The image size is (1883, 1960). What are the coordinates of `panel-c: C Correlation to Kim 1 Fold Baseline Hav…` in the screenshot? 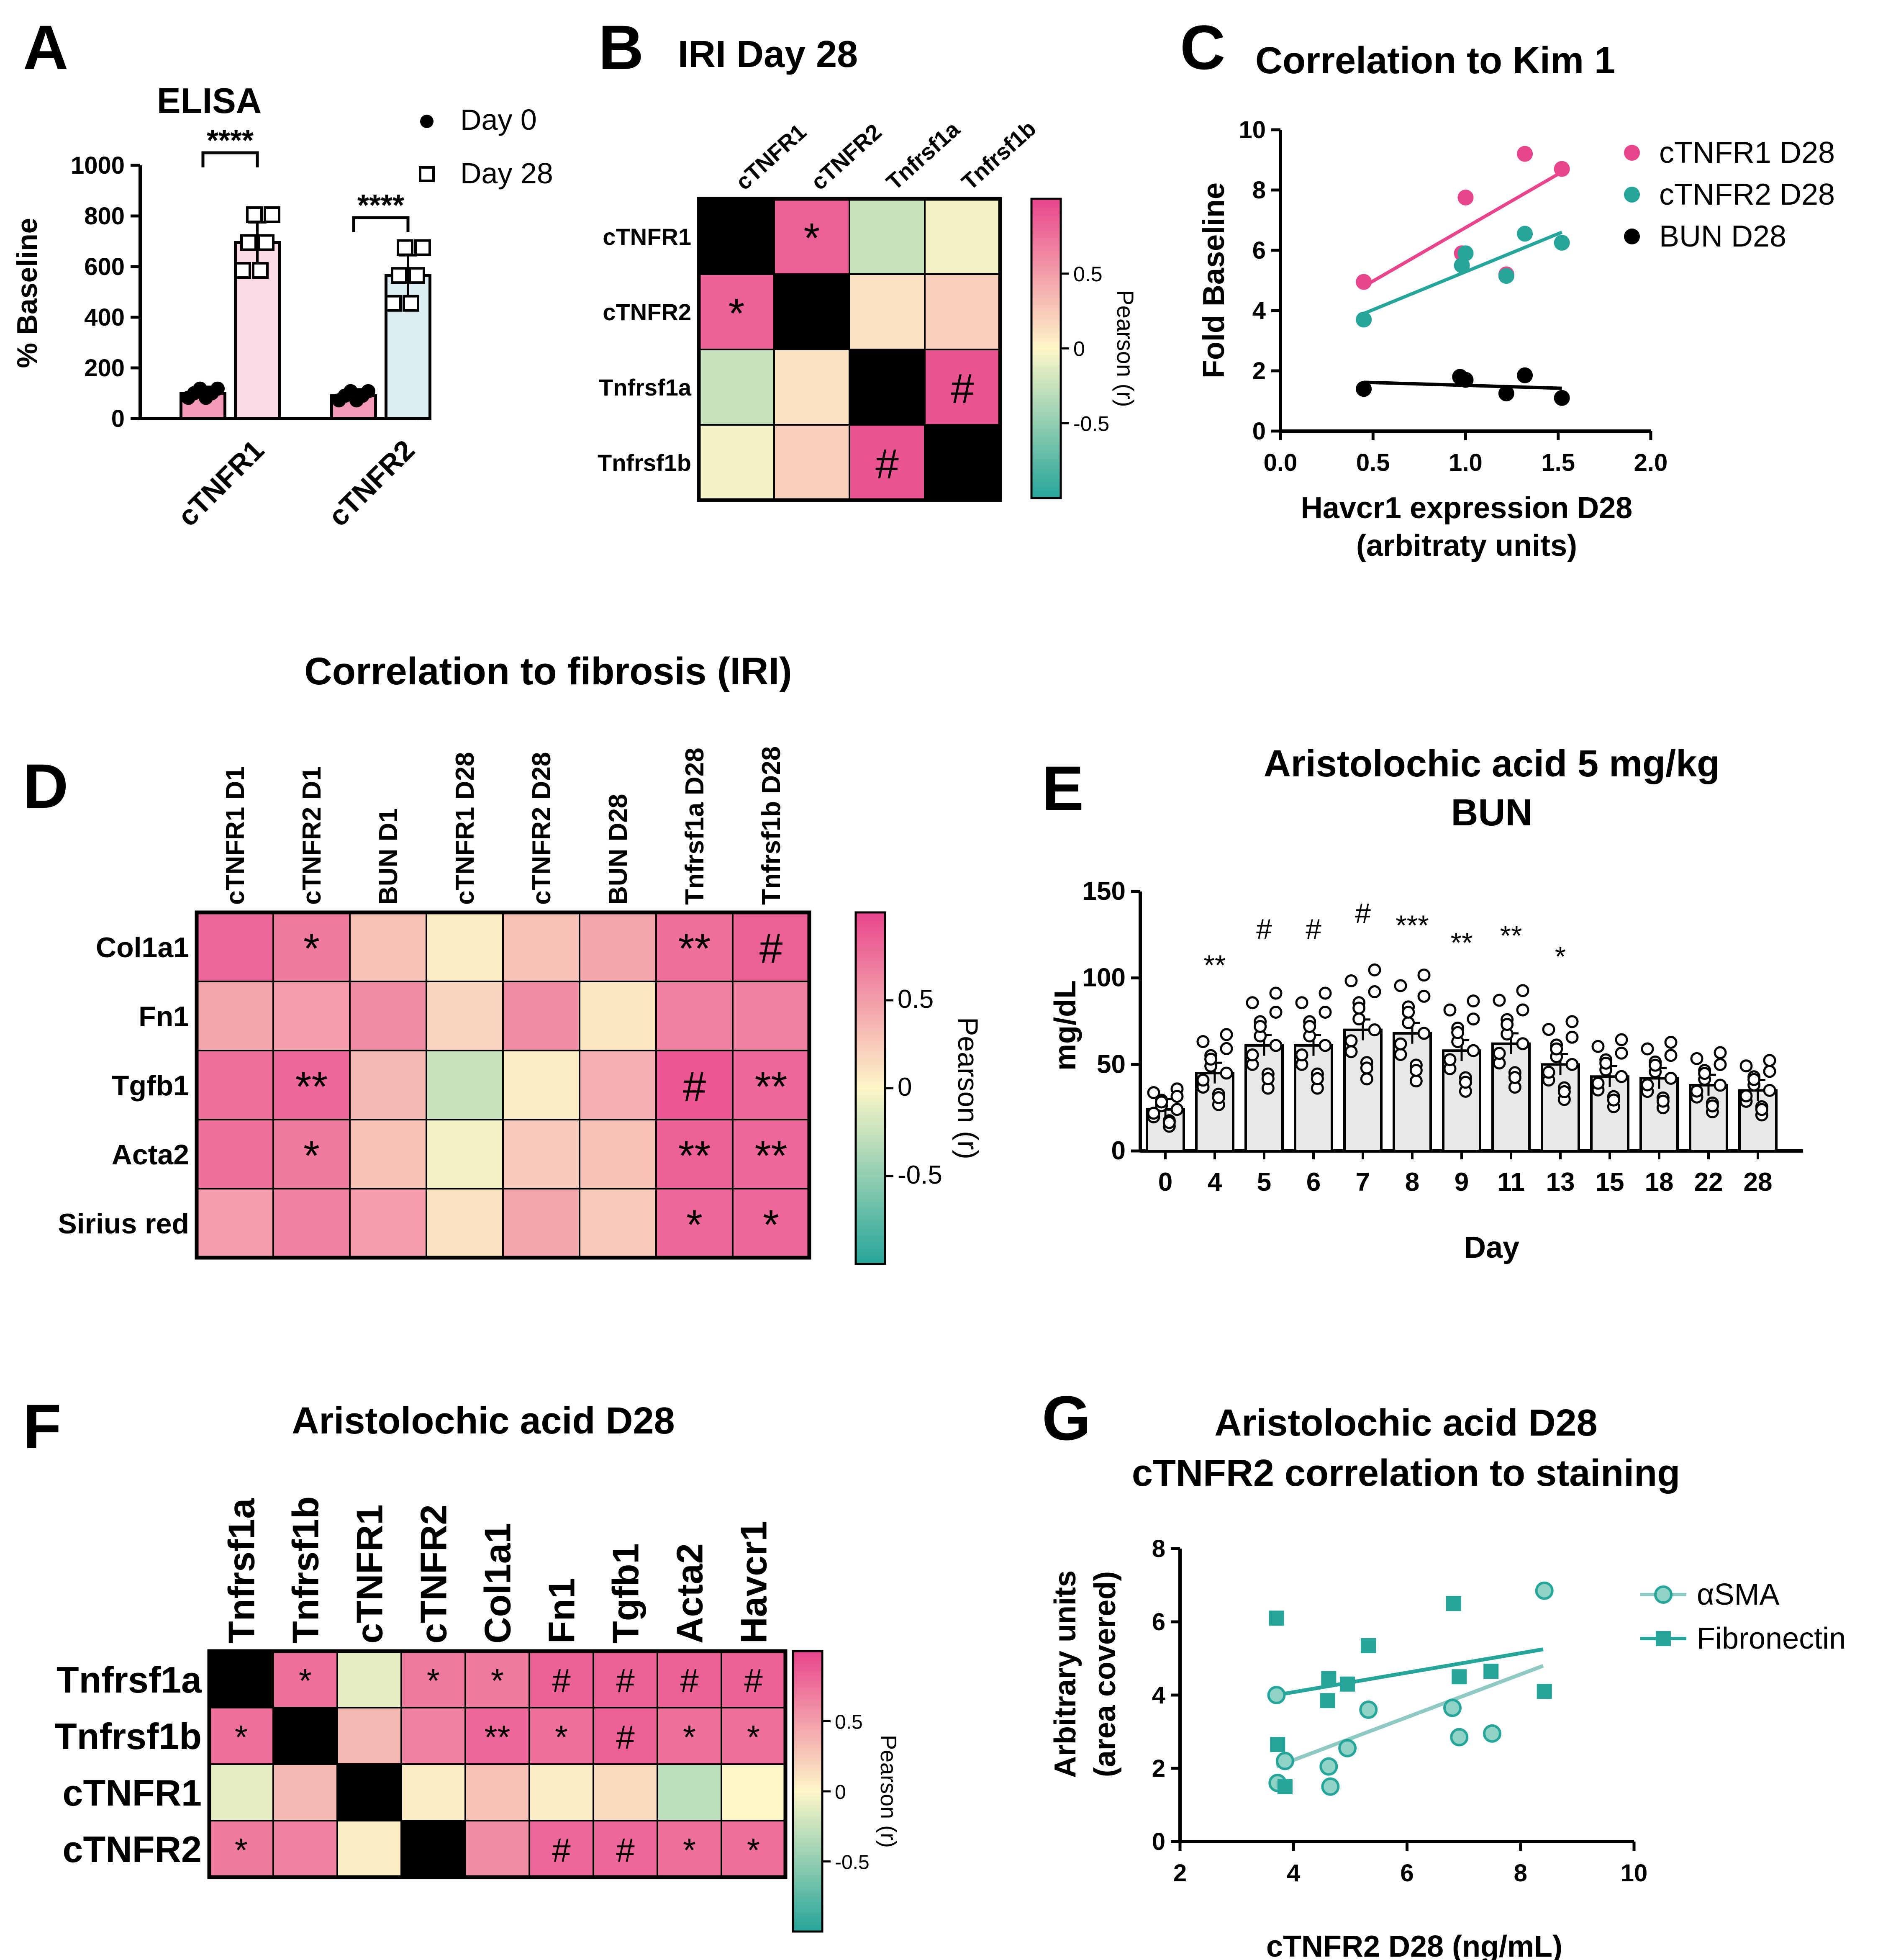 It's located at (1508, 287).